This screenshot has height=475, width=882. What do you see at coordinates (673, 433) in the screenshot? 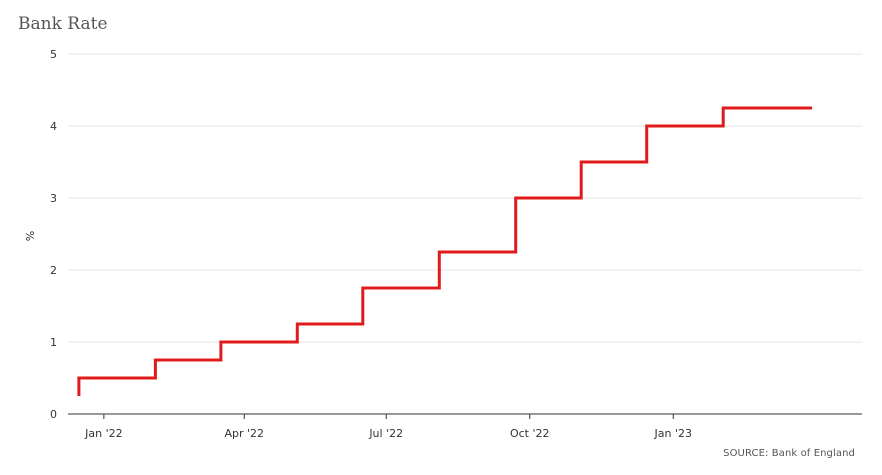
I see `x-tick-label: Jan '23` at bounding box center [673, 433].